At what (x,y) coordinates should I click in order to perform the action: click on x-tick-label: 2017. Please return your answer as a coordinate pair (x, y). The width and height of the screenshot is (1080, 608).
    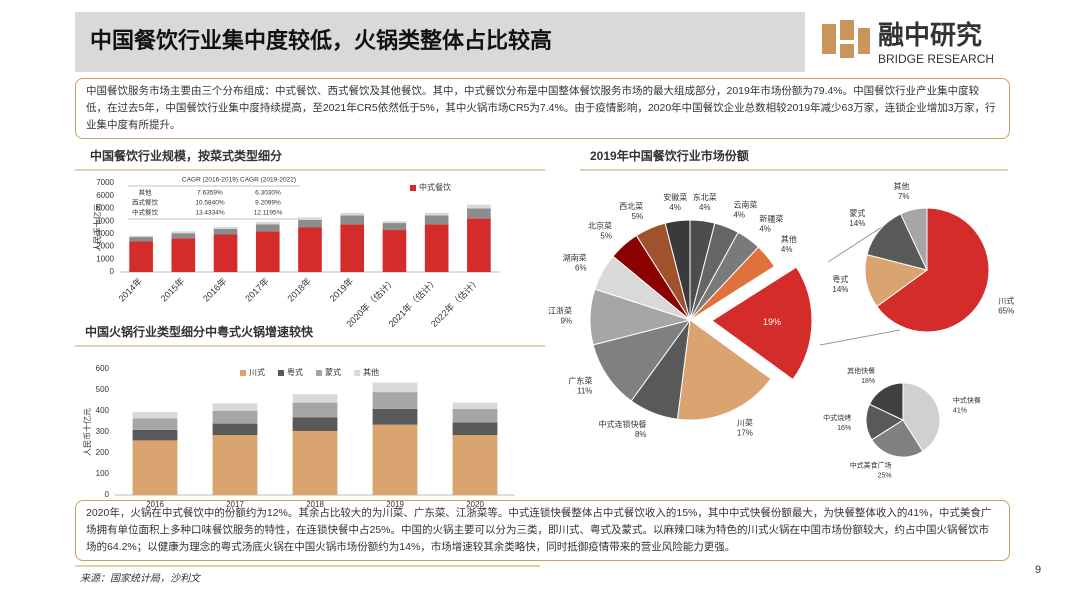
    Looking at the image, I should click on (235, 504).